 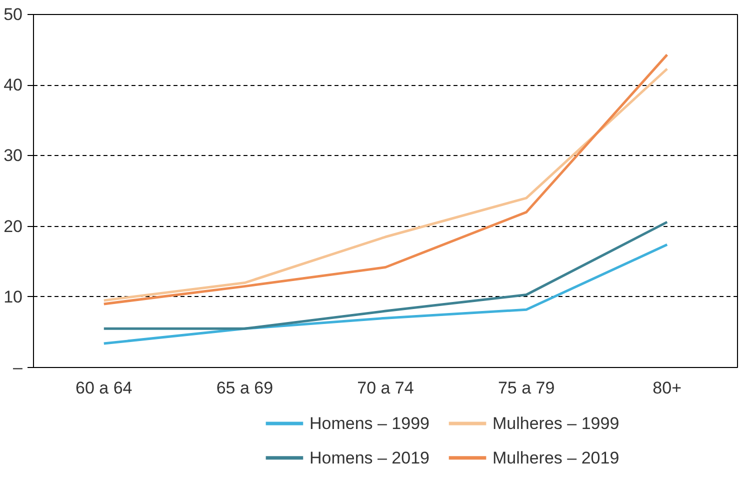 I want to click on x-tick-label: 60 a 64, so click(x=104, y=388).